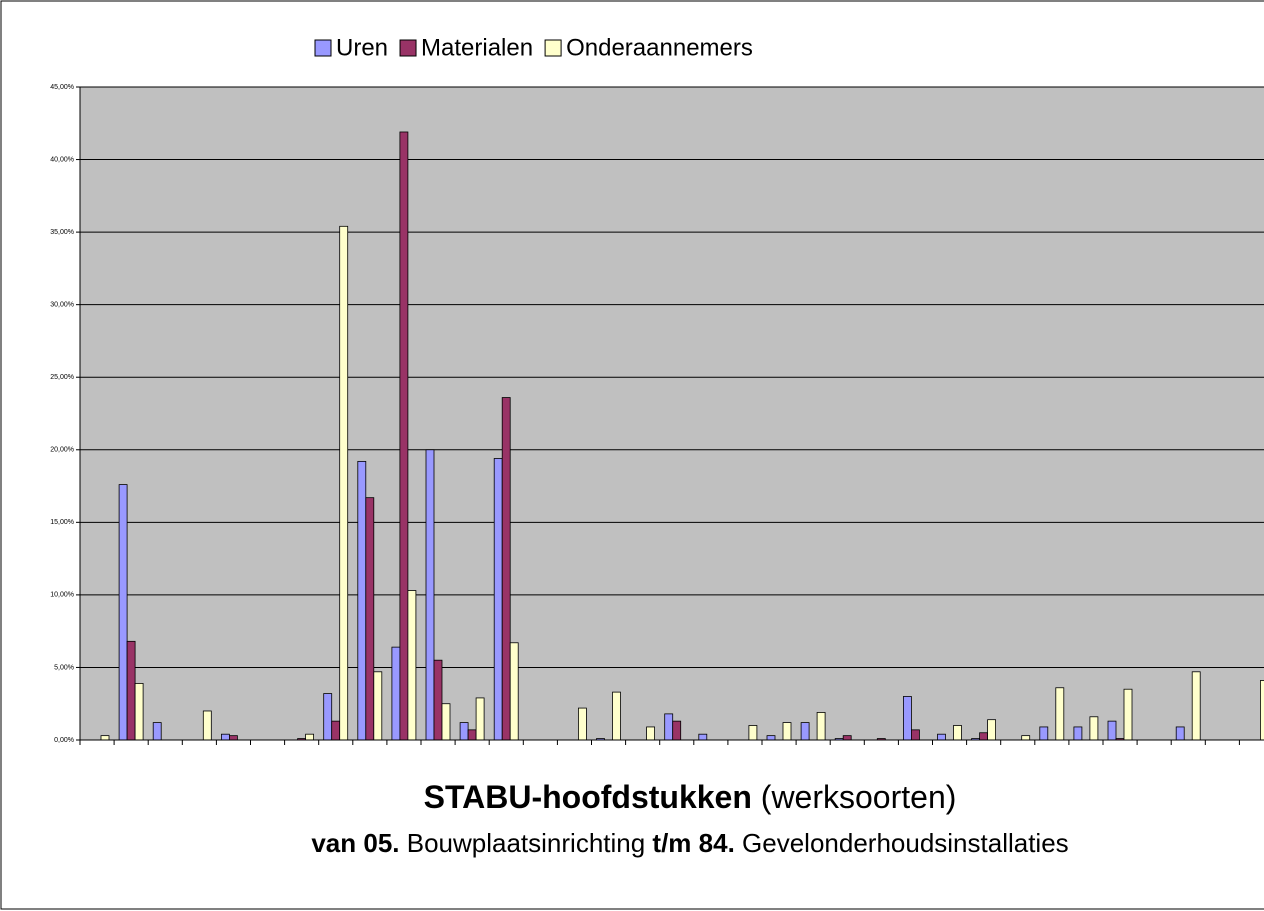 The height and width of the screenshot is (911, 1264). Describe the element at coordinates (477, 47) in the screenshot. I see `legend-label: Materialen` at that location.